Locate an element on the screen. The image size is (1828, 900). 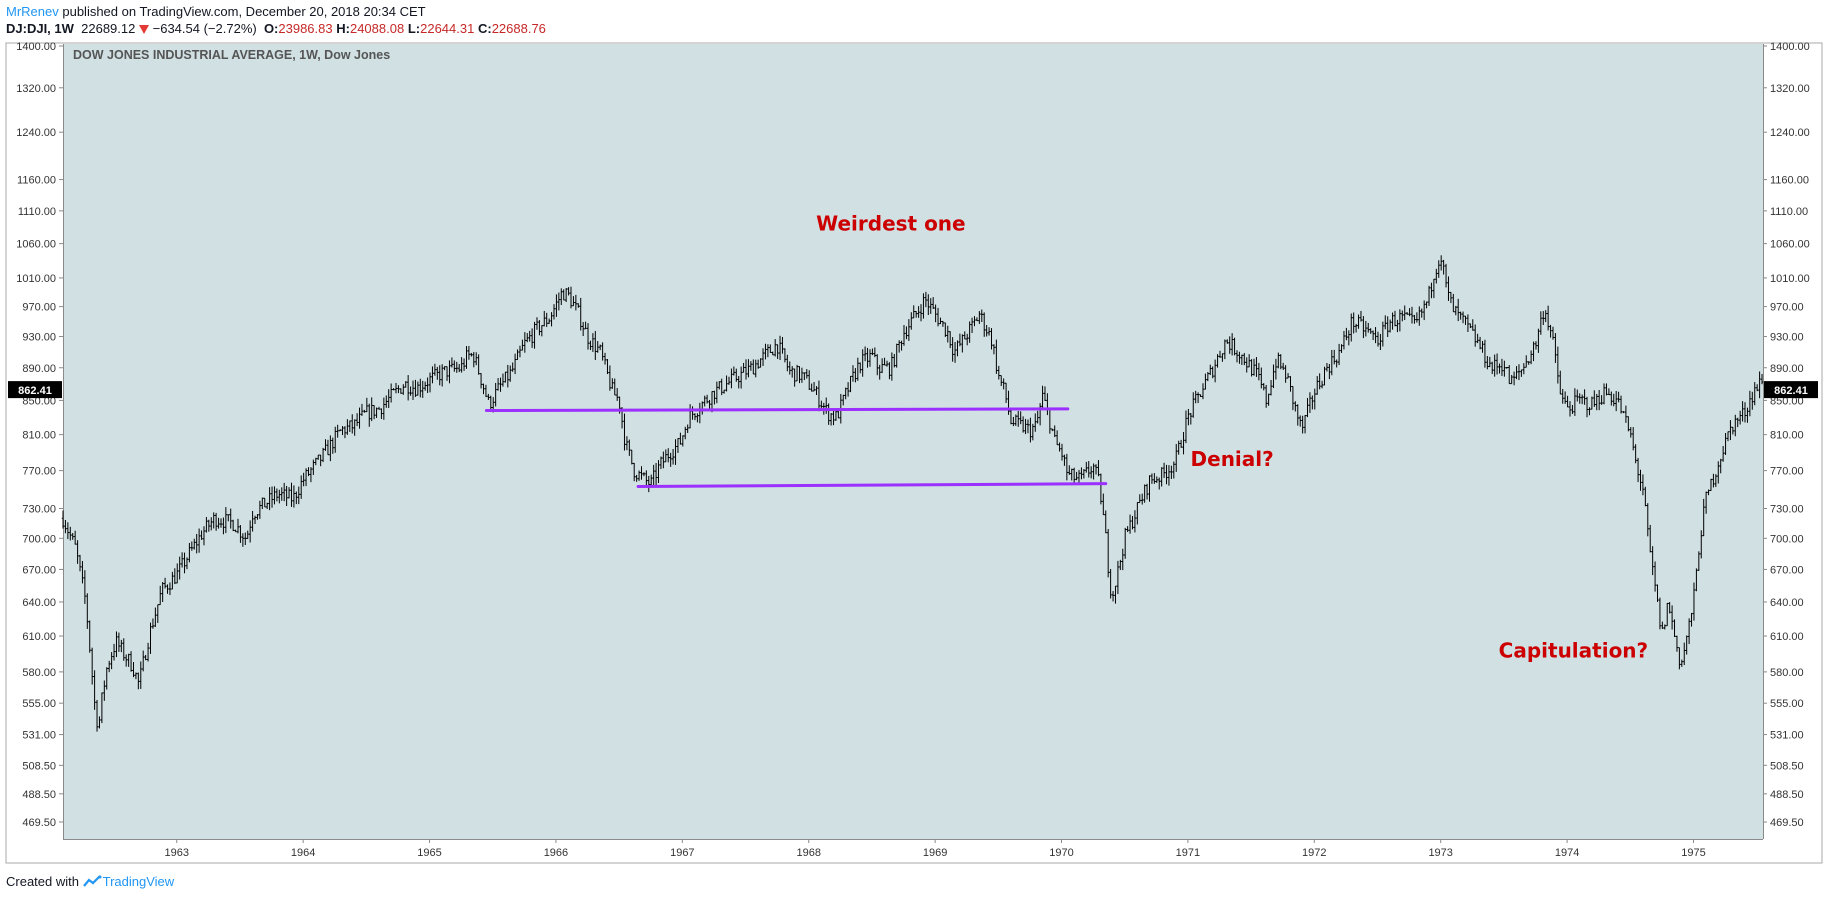
annotation-text: Weirdest one is located at coordinates (890, 223).